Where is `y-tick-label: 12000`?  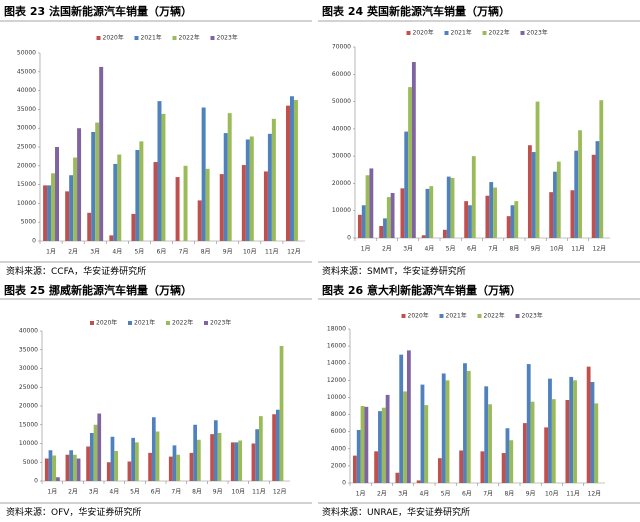 y-tick-label: 12000 is located at coordinates (336, 380).